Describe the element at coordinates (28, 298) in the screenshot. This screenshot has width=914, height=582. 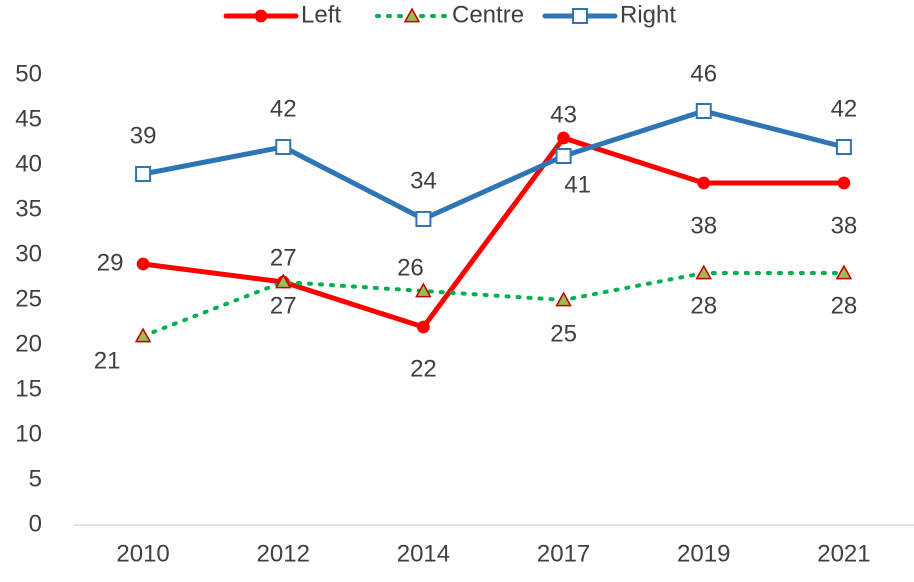
I see `y-tick-label: 25` at that location.